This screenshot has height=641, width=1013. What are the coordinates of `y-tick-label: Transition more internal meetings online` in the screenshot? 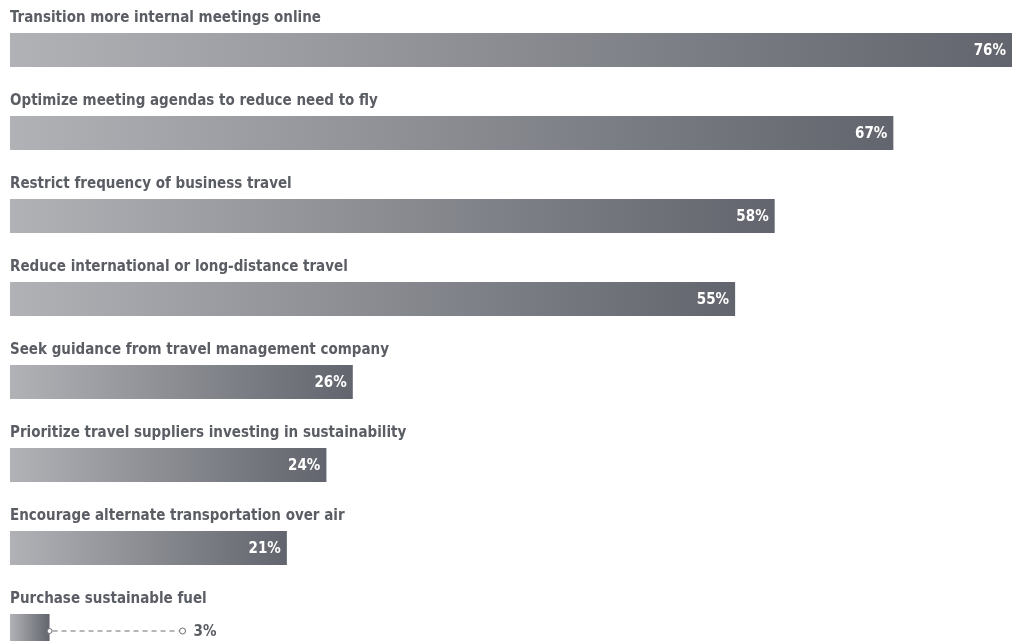 It's located at (165, 17).